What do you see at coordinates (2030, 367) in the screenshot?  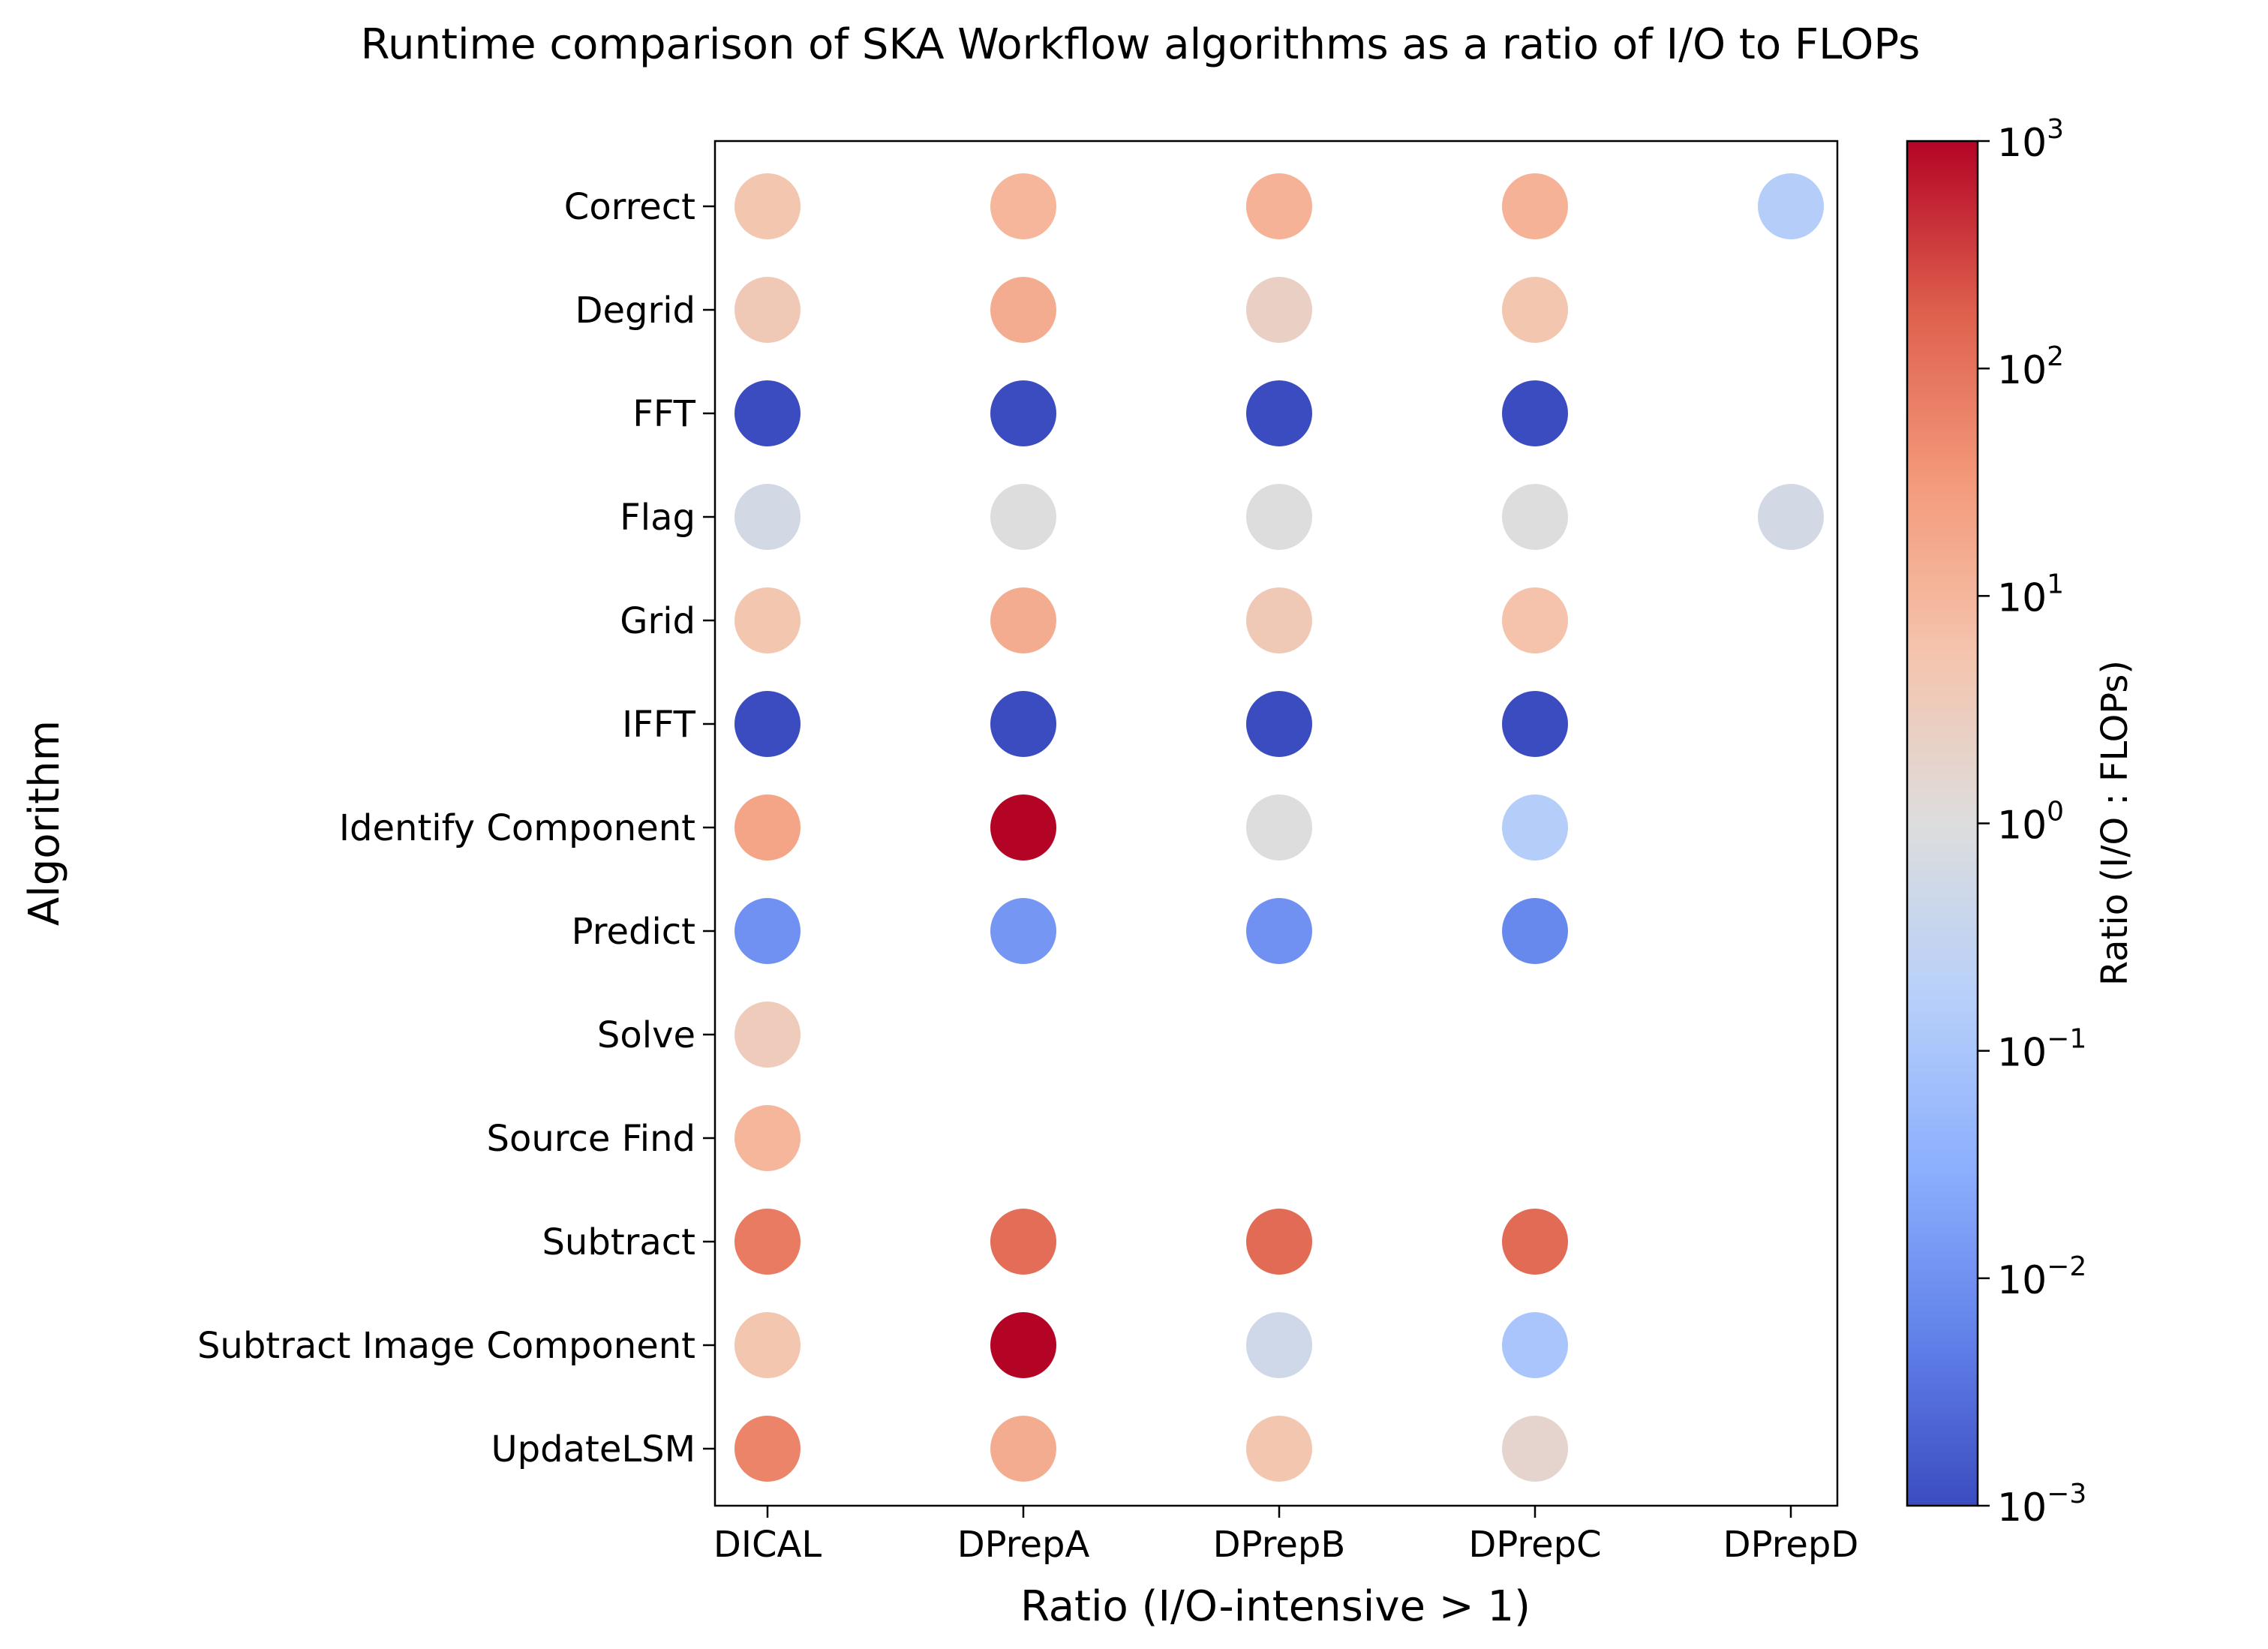 I see `colorbar-tick-label: 10²` at bounding box center [2030, 367].